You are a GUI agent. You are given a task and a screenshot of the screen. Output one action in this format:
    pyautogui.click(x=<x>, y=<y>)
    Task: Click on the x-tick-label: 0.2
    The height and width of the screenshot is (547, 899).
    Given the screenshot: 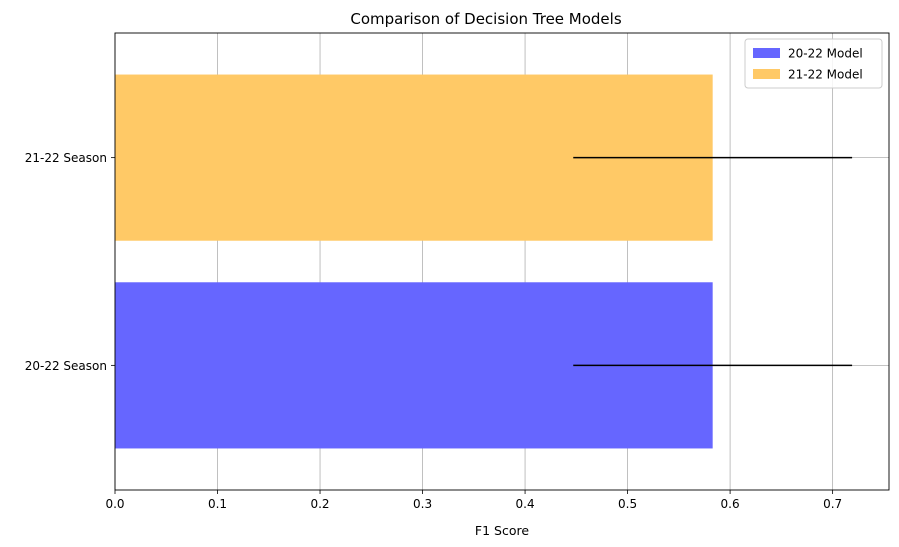 What is the action you would take?
    pyautogui.click(x=319, y=504)
    